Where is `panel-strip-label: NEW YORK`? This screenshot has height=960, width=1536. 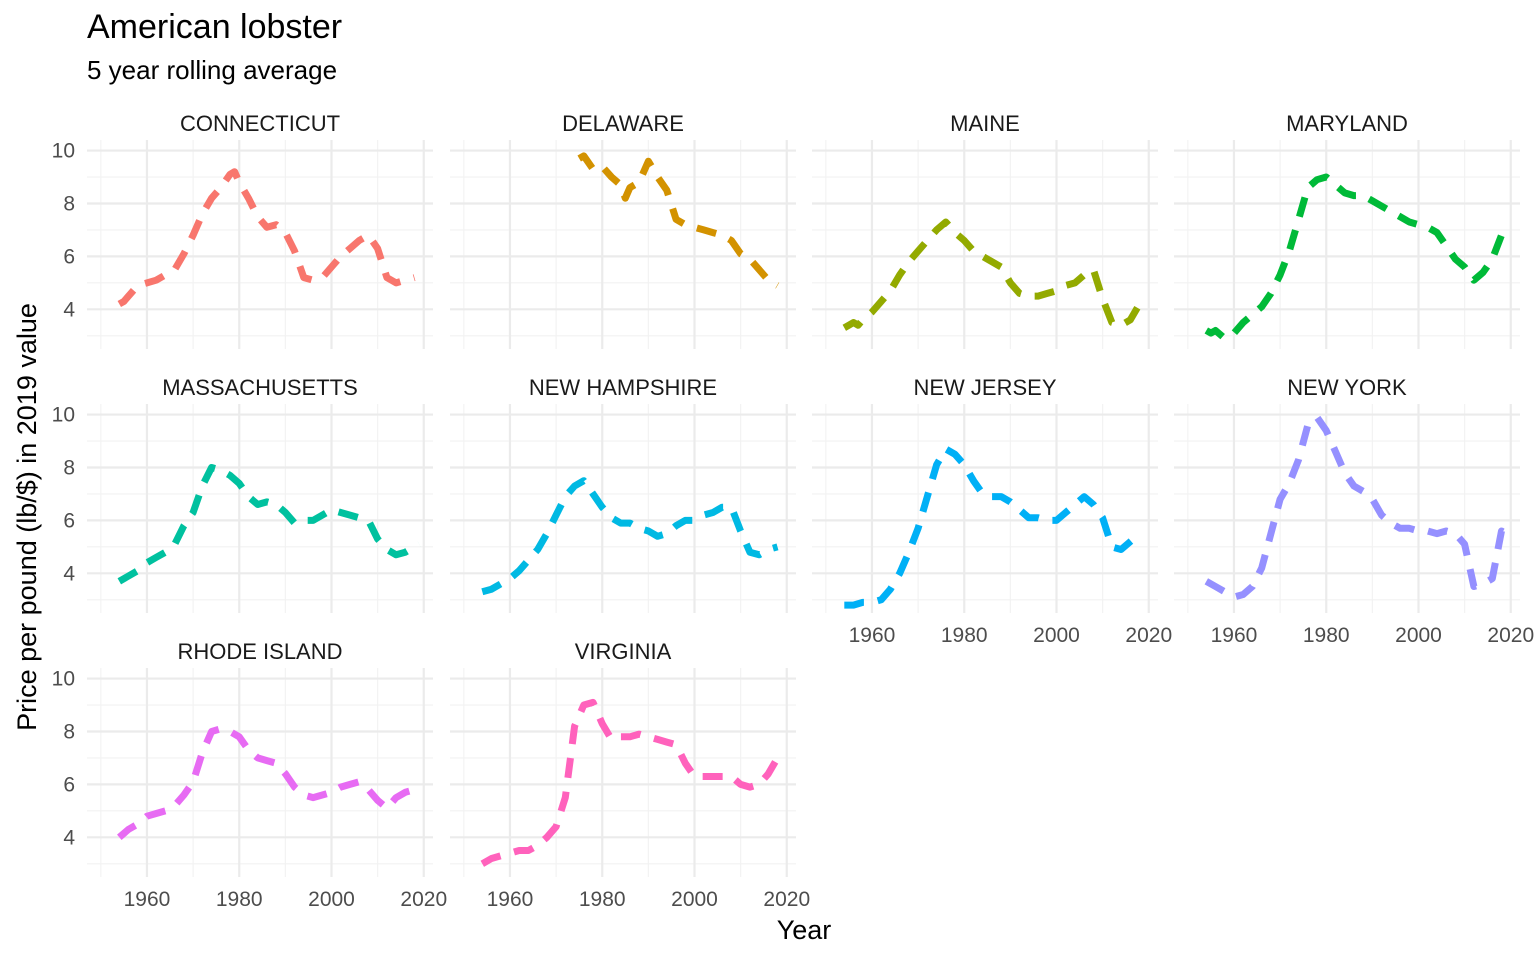
panel-strip-label: NEW YORK is located at coordinates (1347, 387).